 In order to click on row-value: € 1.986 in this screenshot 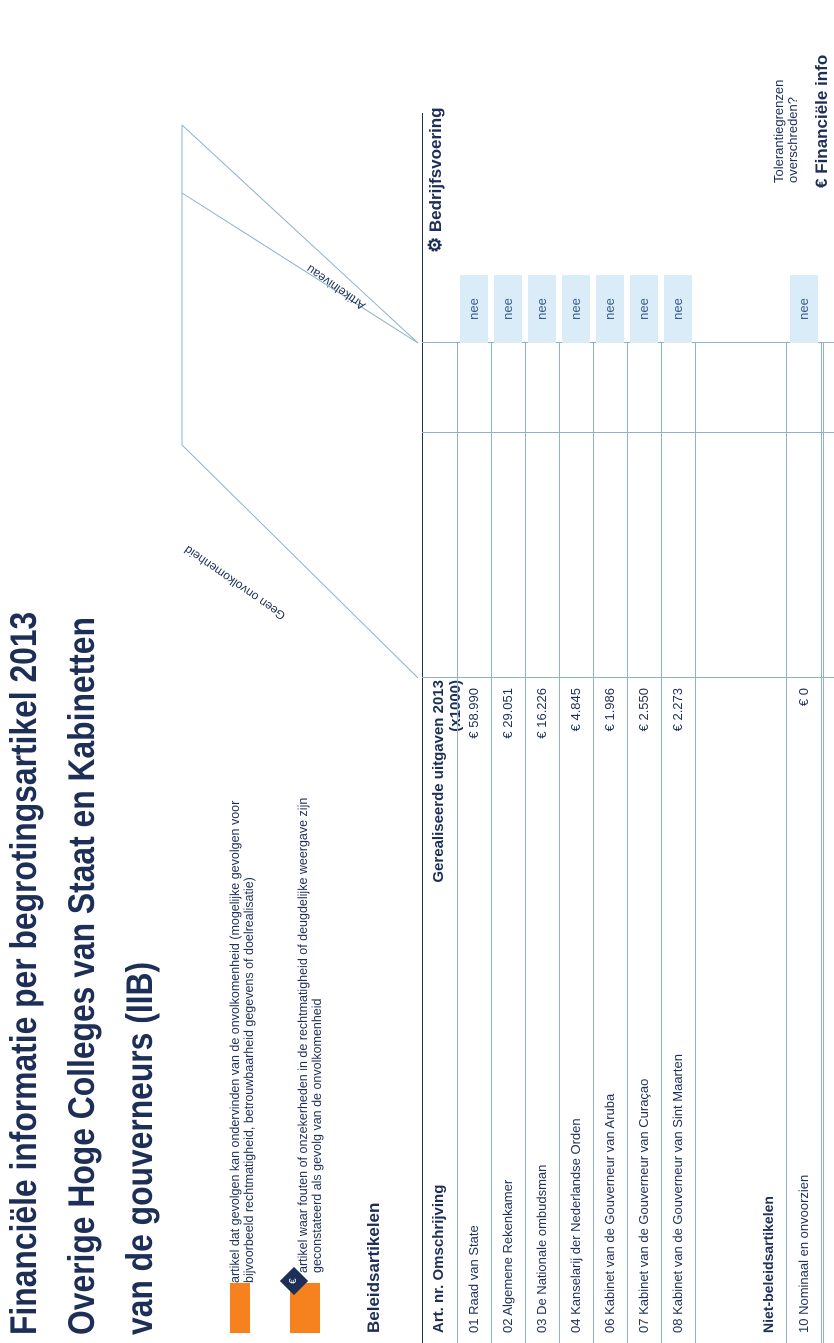, I will do `click(609, 710)`.